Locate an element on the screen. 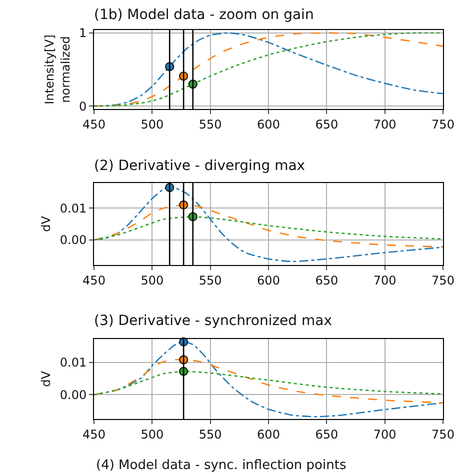 This screenshot has height=474, width=474. y-axis-title: Intensity[V] normalized is located at coordinates (57, 69).